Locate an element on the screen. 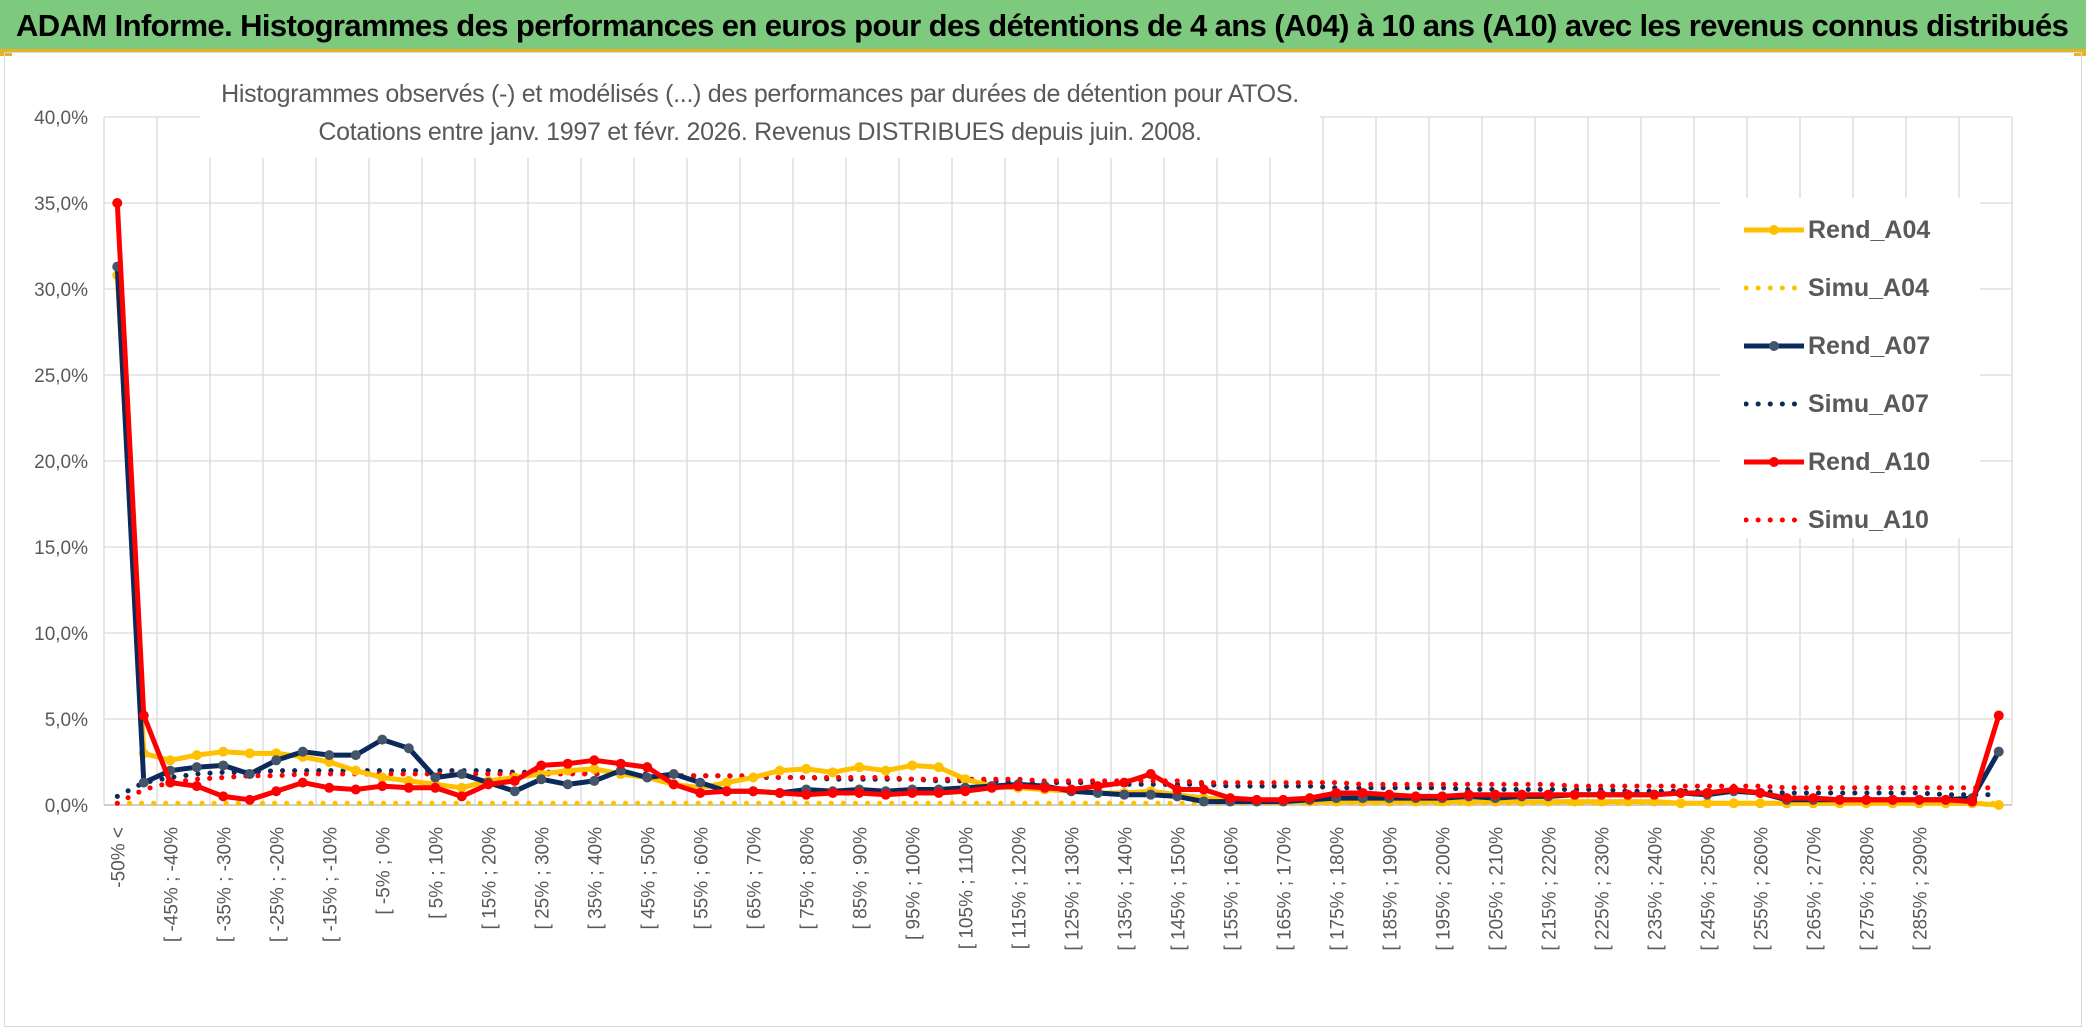 The width and height of the screenshot is (2086, 1031). y-tick-label: 30,0% is located at coordinates (61, 290).